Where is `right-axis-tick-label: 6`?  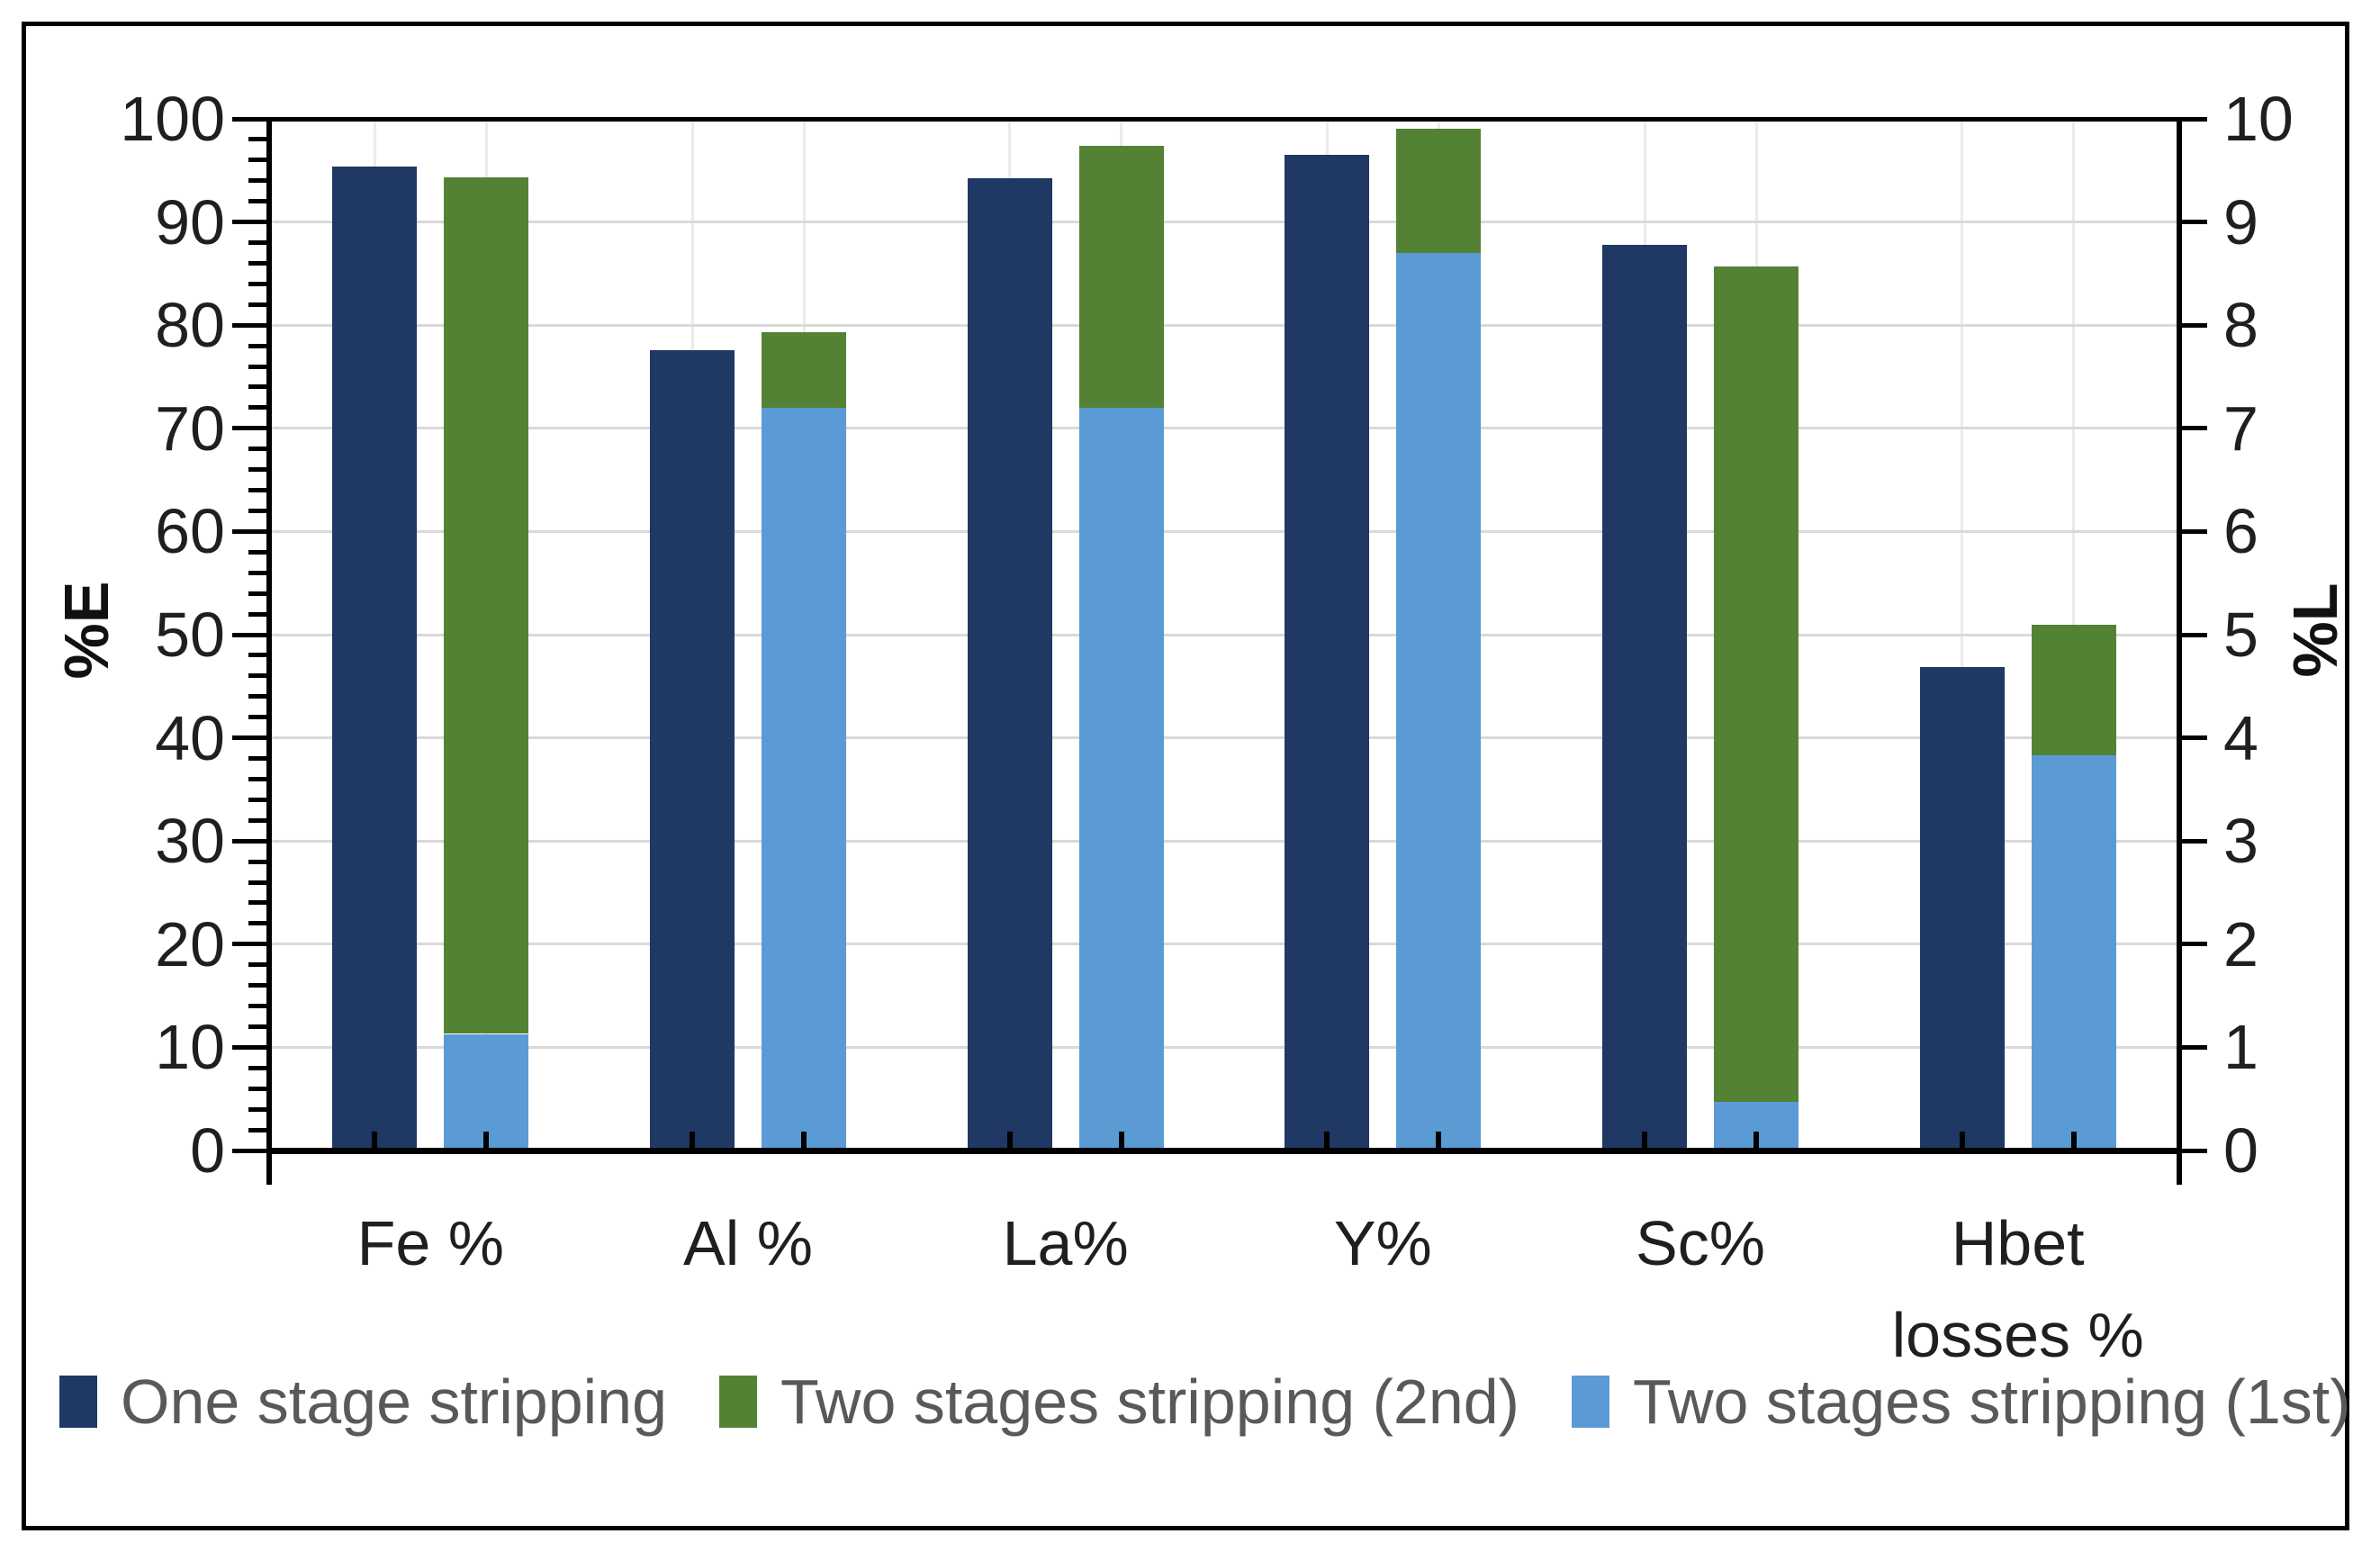 right-axis-tick-label: 6 is located at coordinates (2241, 531).